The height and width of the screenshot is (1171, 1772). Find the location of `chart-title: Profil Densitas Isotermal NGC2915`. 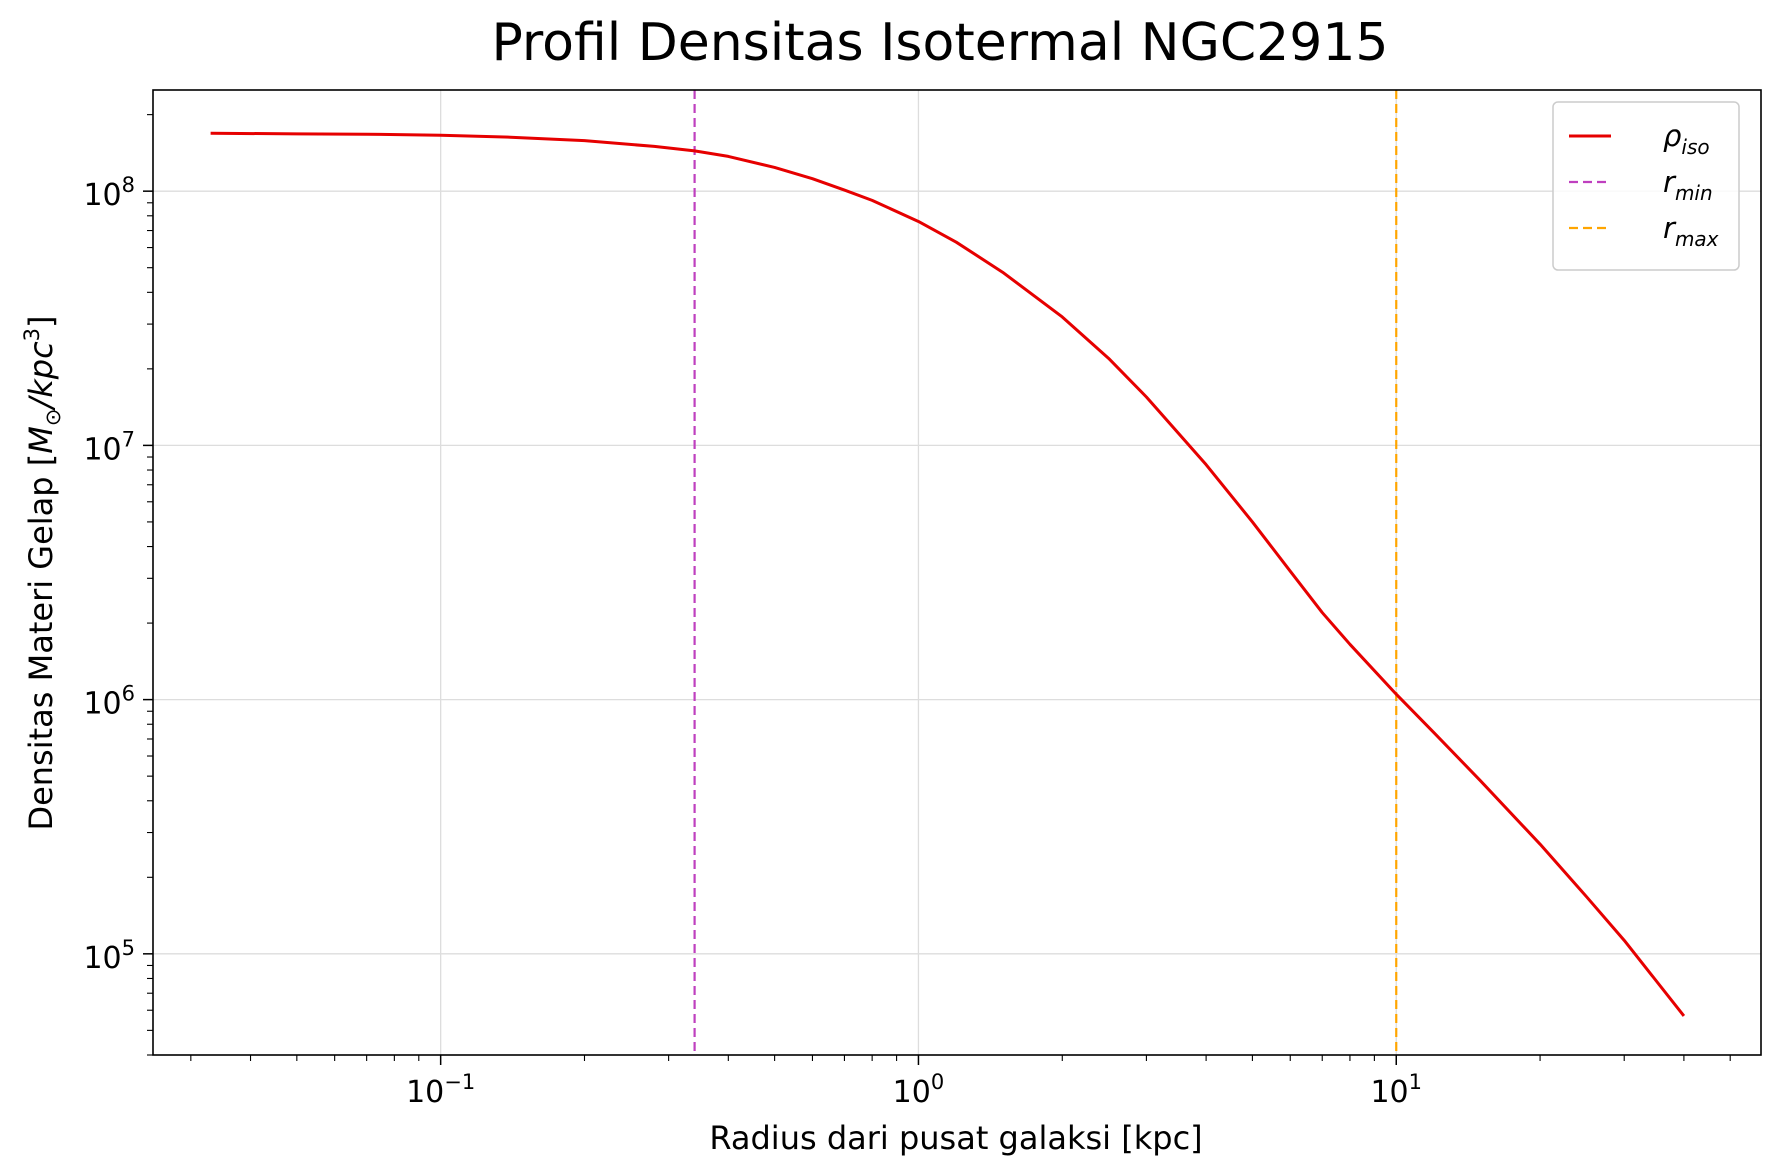

chart-title: Profil Densitas Isotermal NGC2915 is located at coordinates (939, 43).